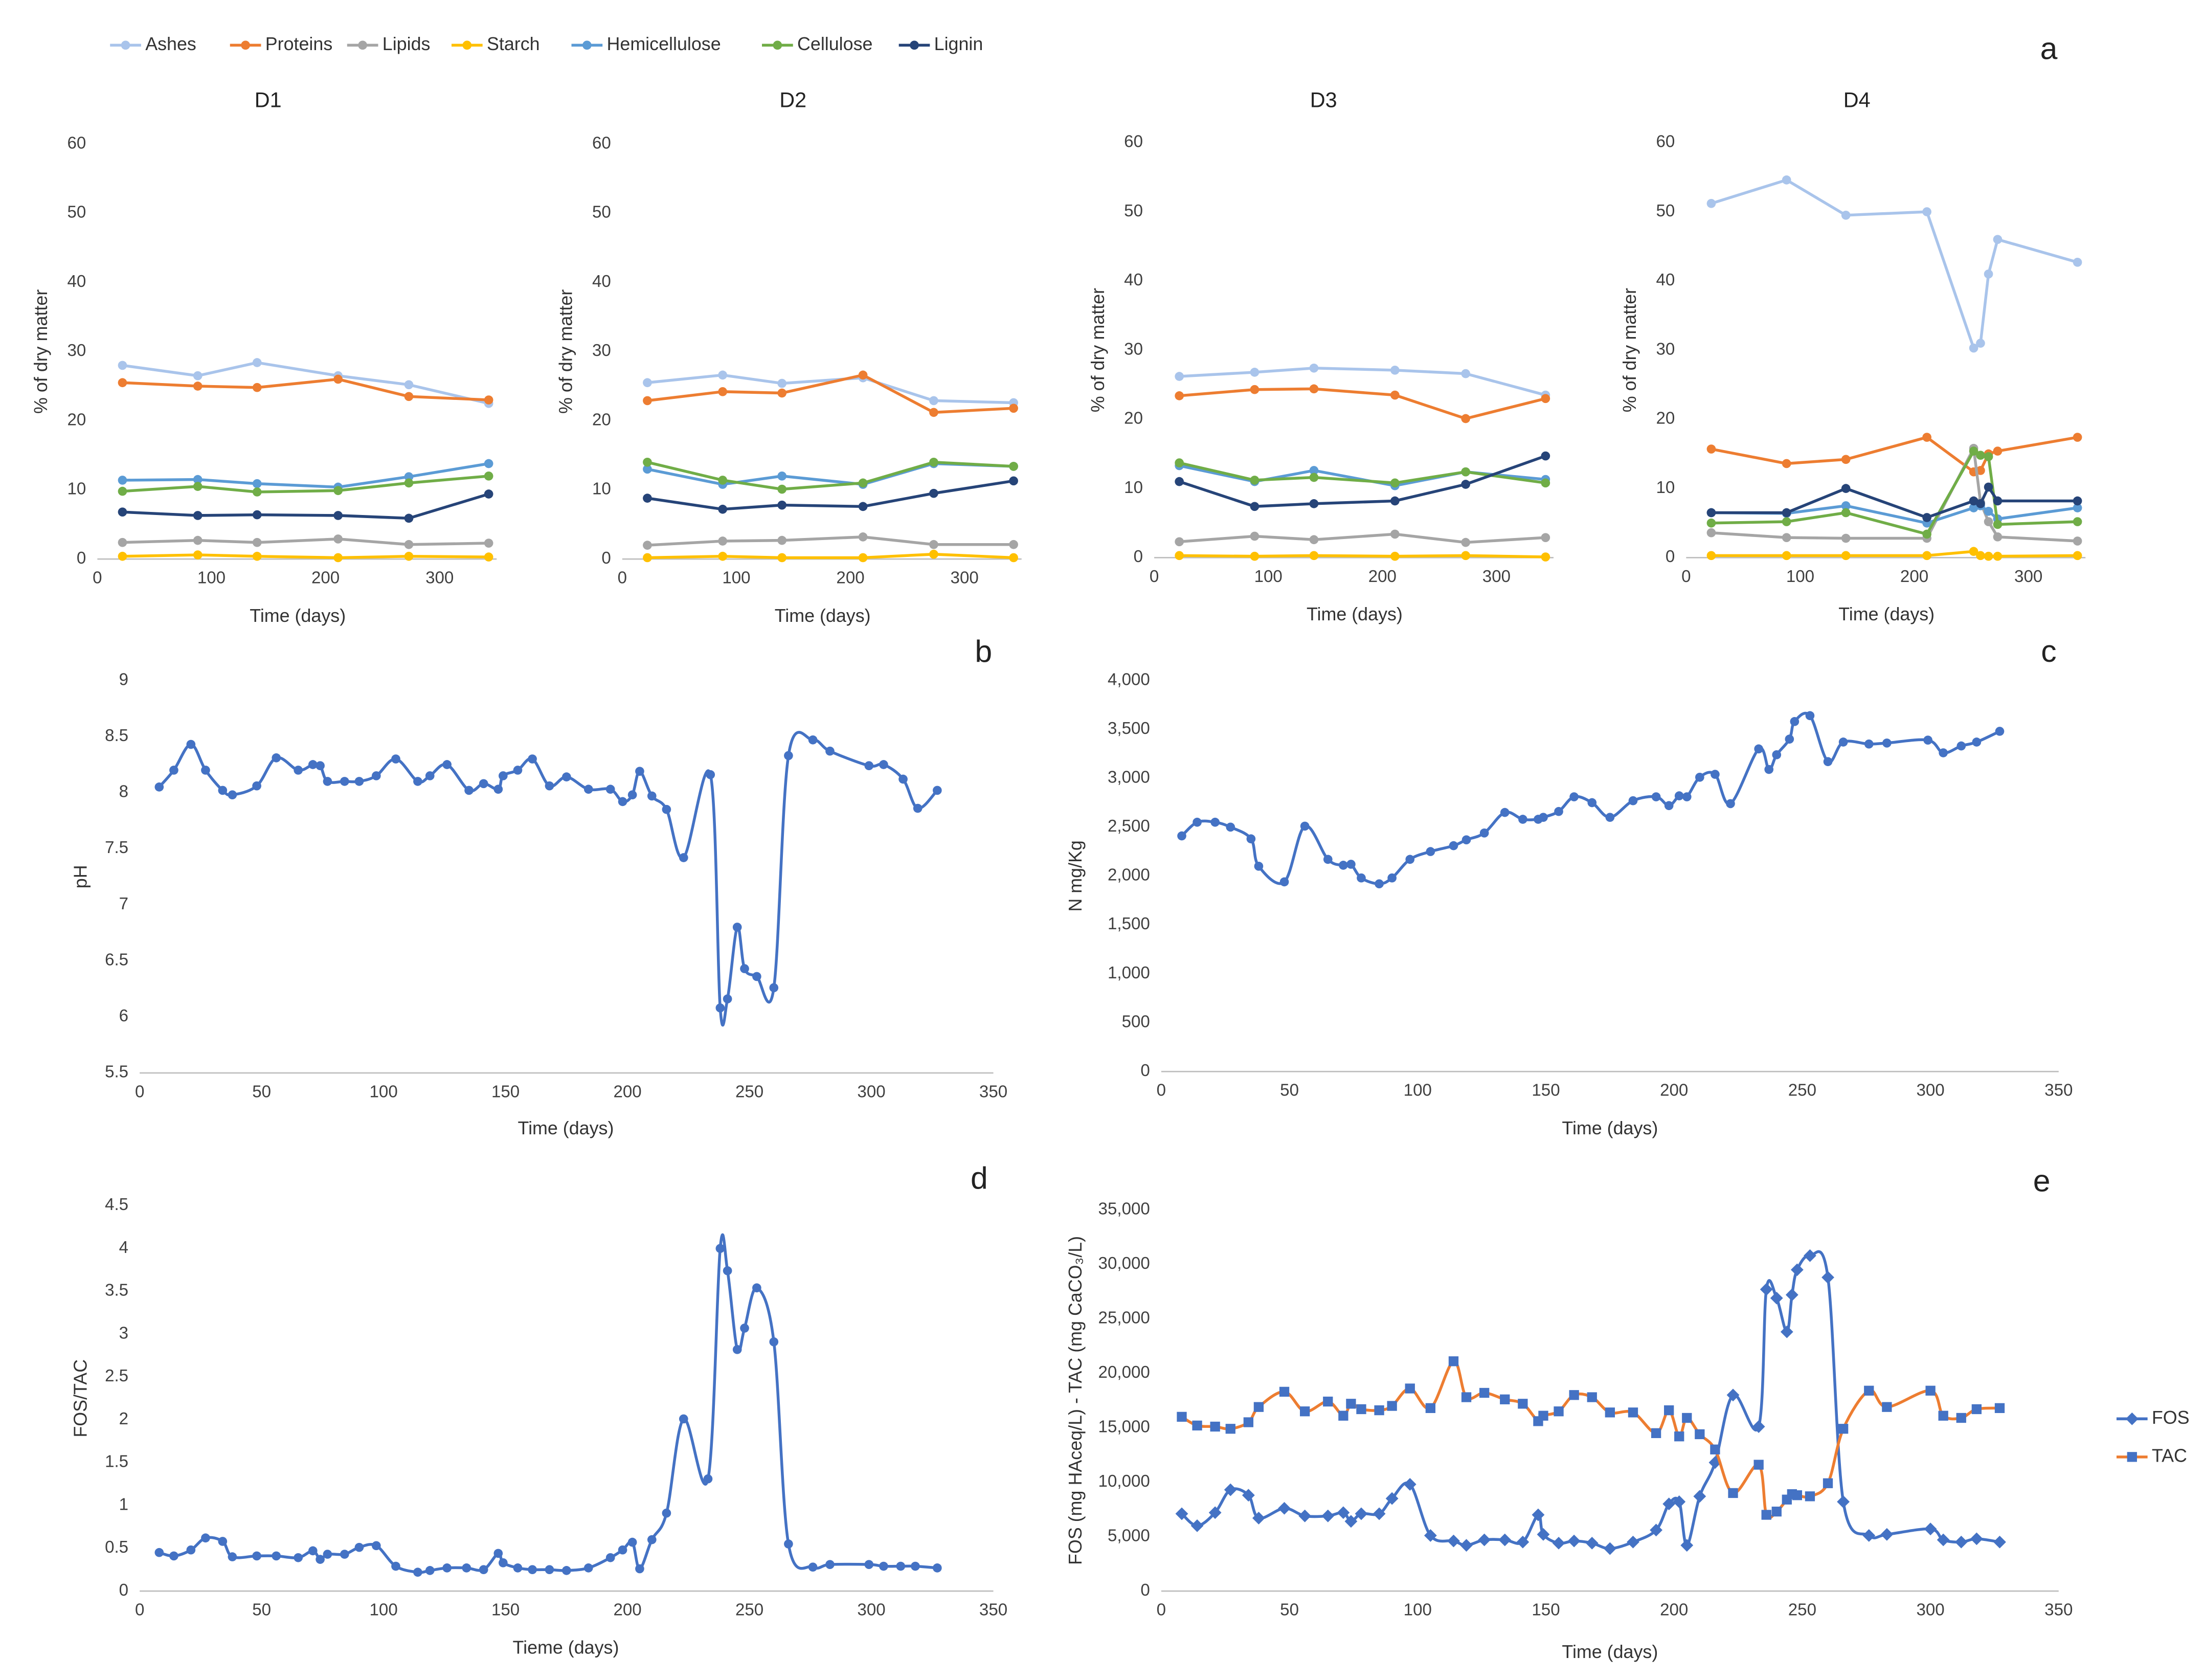  Describe the element at coordinates (1129, 875) in the screenshot. I see `y-tick-label: 2,000` at that location.